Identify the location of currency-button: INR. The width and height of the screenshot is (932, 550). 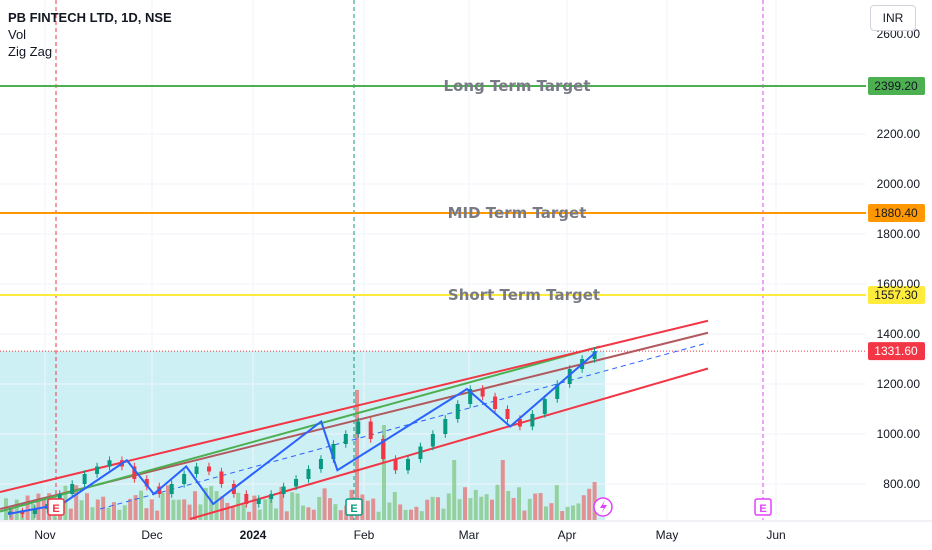
(893, 18).